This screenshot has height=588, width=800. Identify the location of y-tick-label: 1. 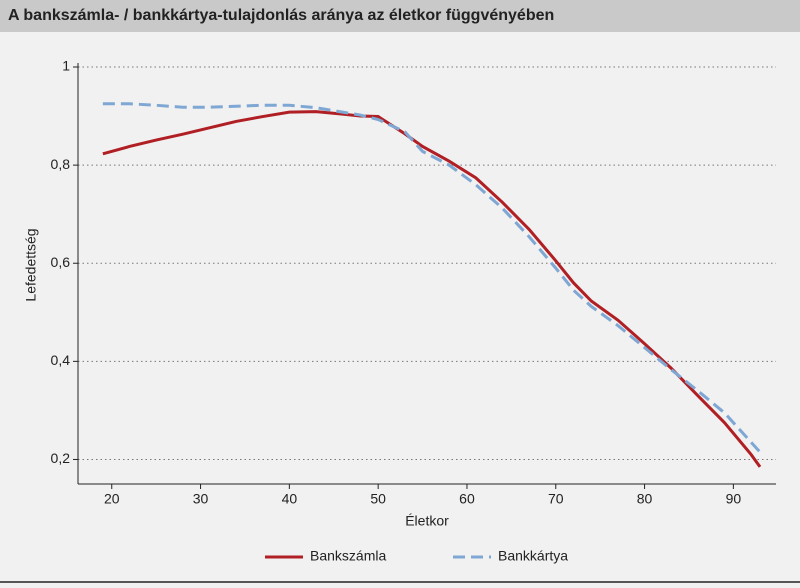
(66, 66).